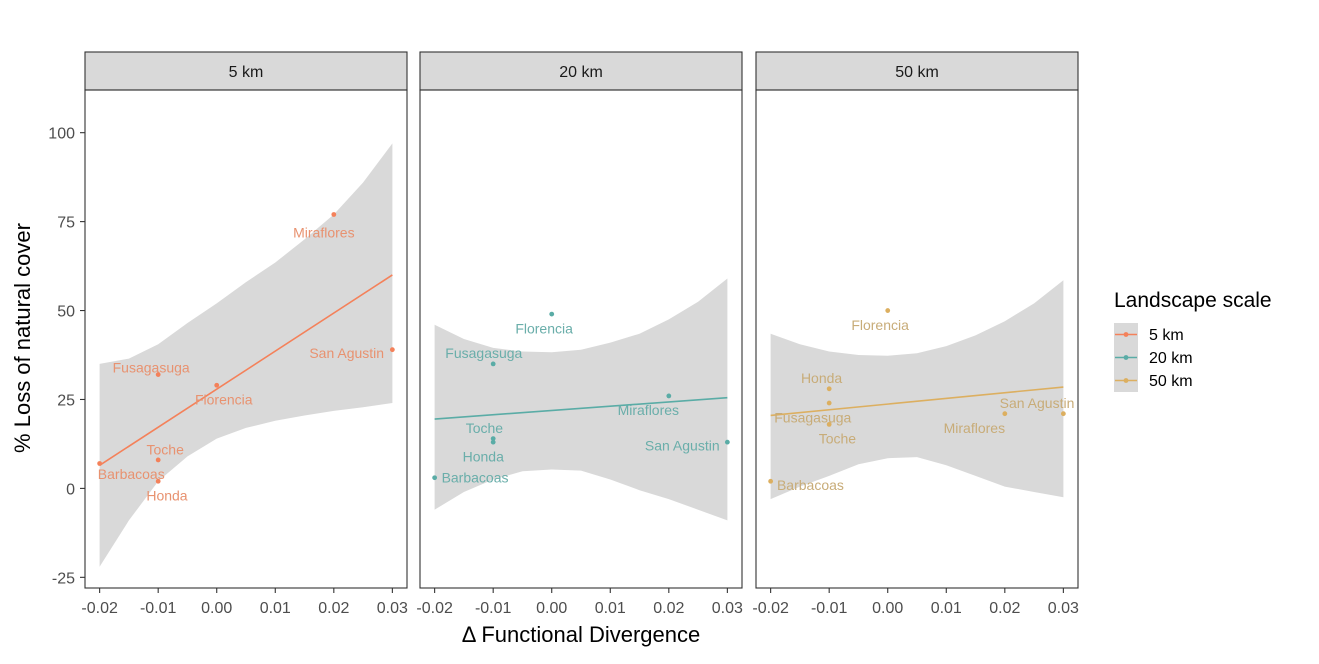  Describe the element at coordinates (1193, 300) in the screenshot. I see `legend-title: Landscape scale` at that location.